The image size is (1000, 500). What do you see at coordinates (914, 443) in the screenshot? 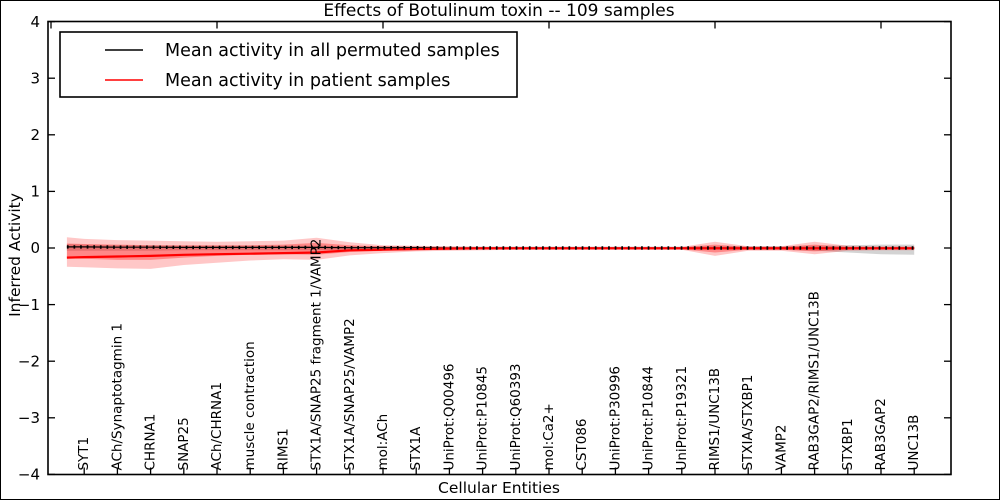
I see `x-tick-label: UNC13B` at bounding box center [914, 443].